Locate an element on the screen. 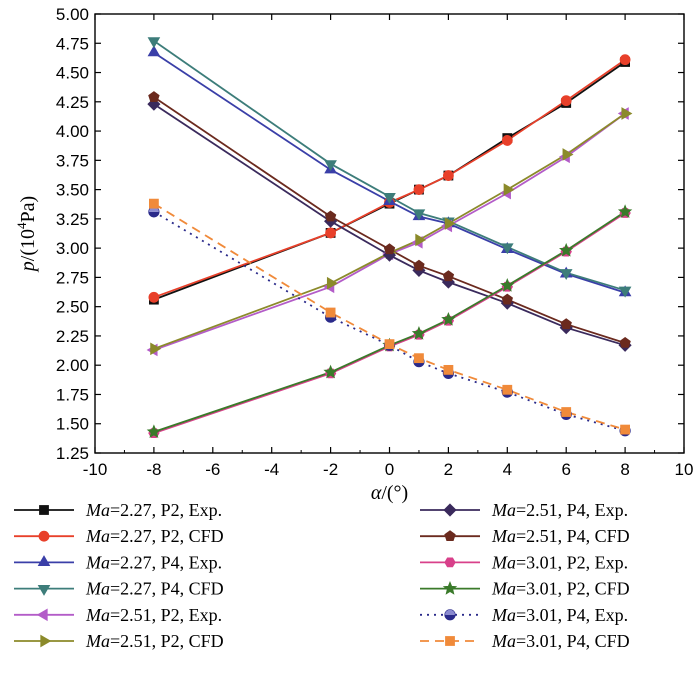 The height and width of the screenshot is (700, 700). x-tick-label: 4 is located at coordinates (507, 469).